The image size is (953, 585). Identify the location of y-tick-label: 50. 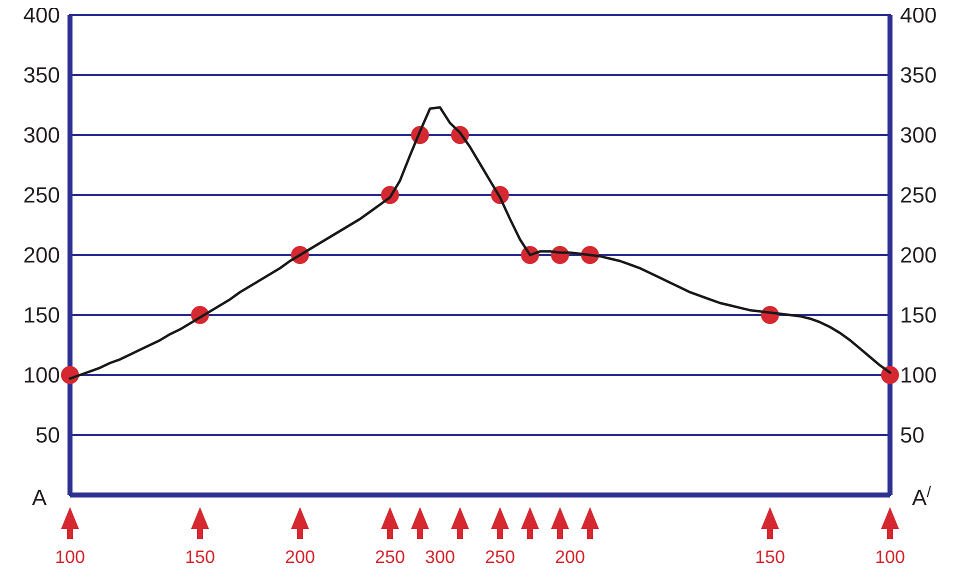
(48, 435).